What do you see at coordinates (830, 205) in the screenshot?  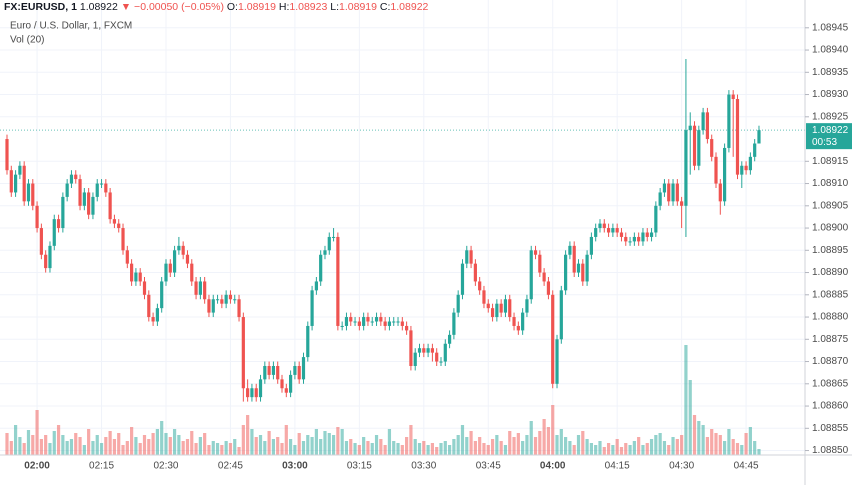 I see `y-tick-label: 1.08905` at bounding box center [830, 205].